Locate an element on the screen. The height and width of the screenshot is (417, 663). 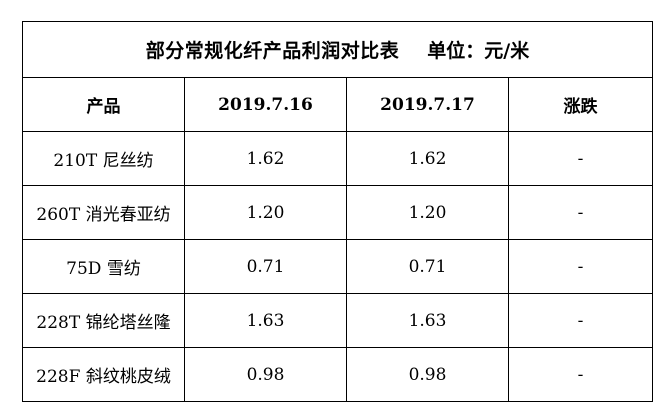
table-row: 210T 尼丝纺 1.62 1.62 - is located at coordinates (338, 158).